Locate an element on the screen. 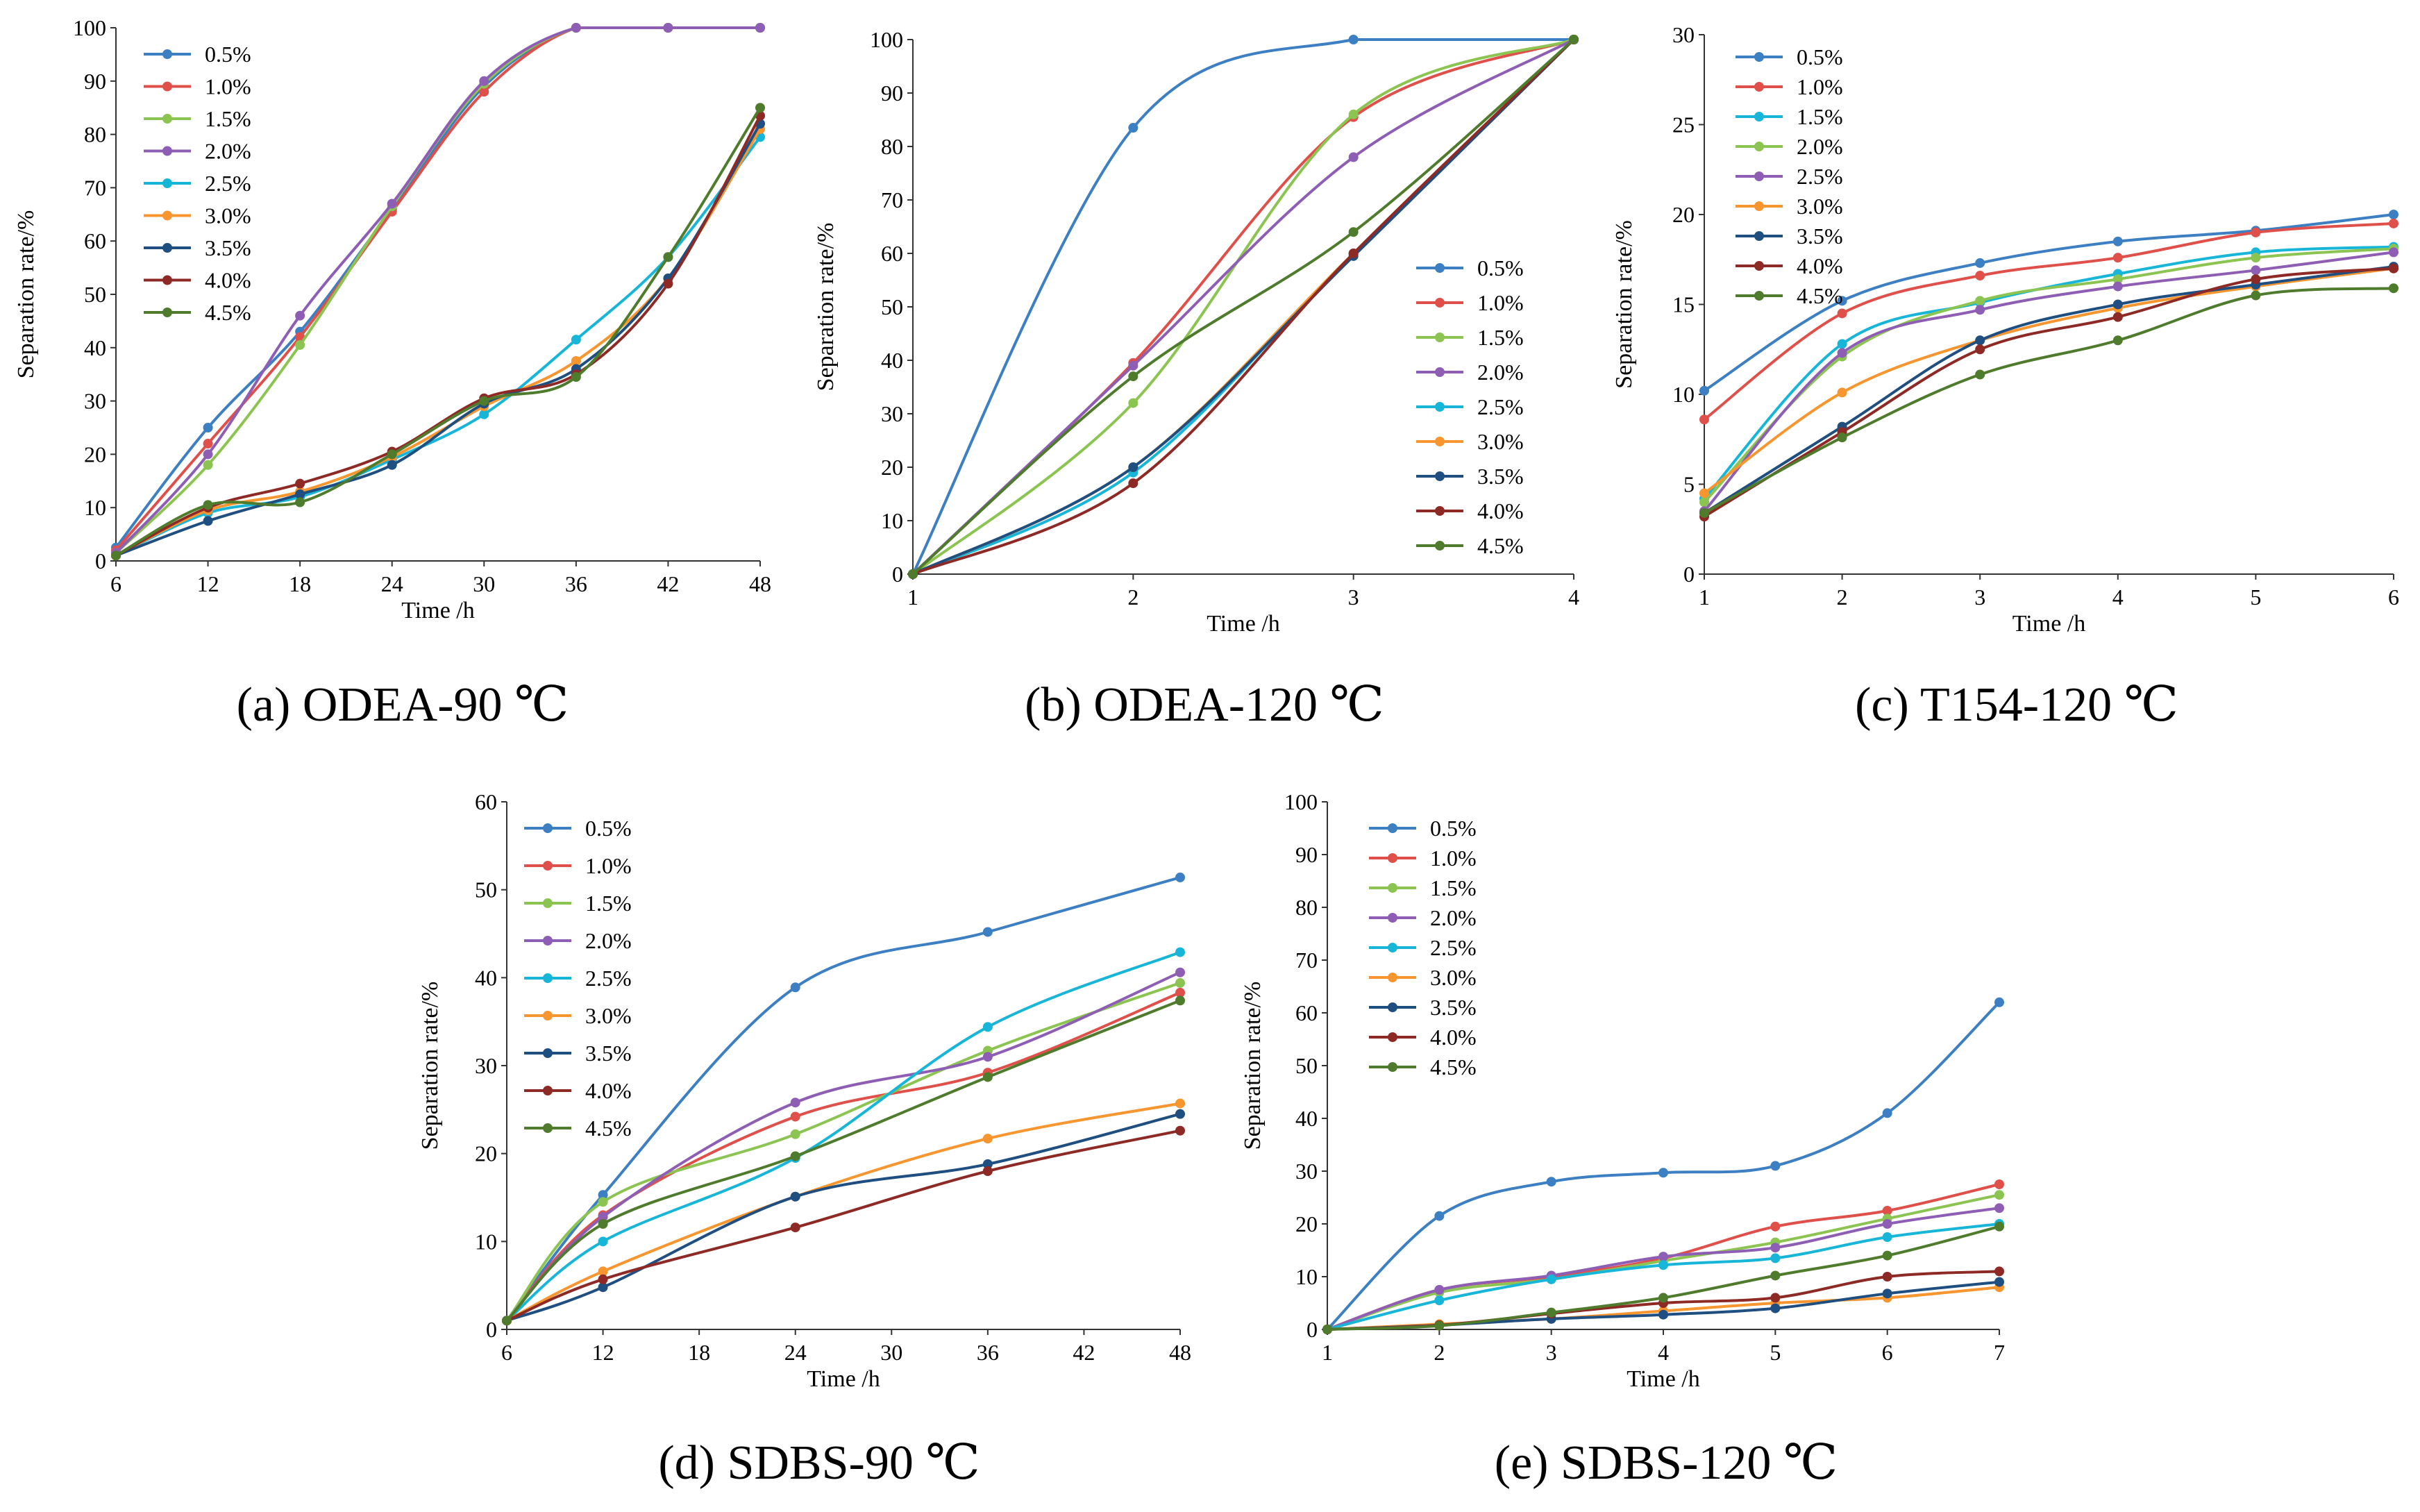  x-tick-label: 18 is located at coordinates (300, 583).